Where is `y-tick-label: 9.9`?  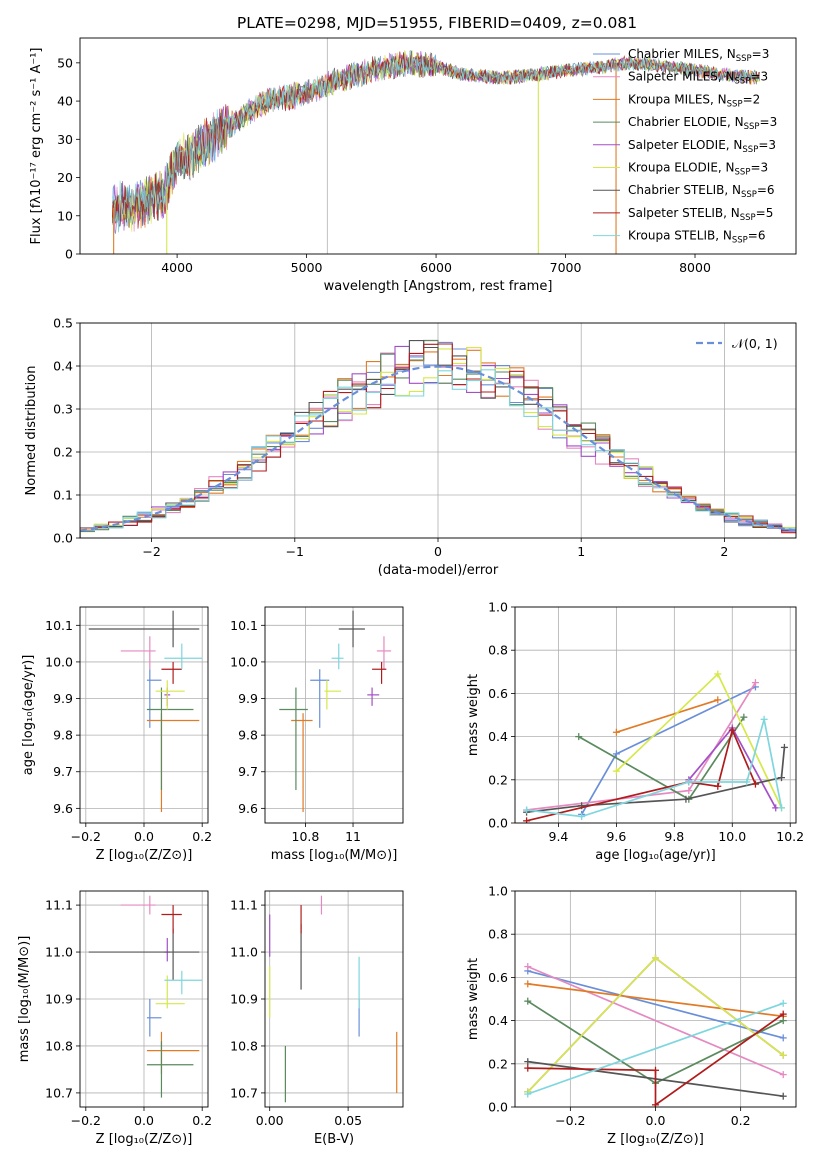 y-tick-label: 9.9 is located at coordinates (248, 698).